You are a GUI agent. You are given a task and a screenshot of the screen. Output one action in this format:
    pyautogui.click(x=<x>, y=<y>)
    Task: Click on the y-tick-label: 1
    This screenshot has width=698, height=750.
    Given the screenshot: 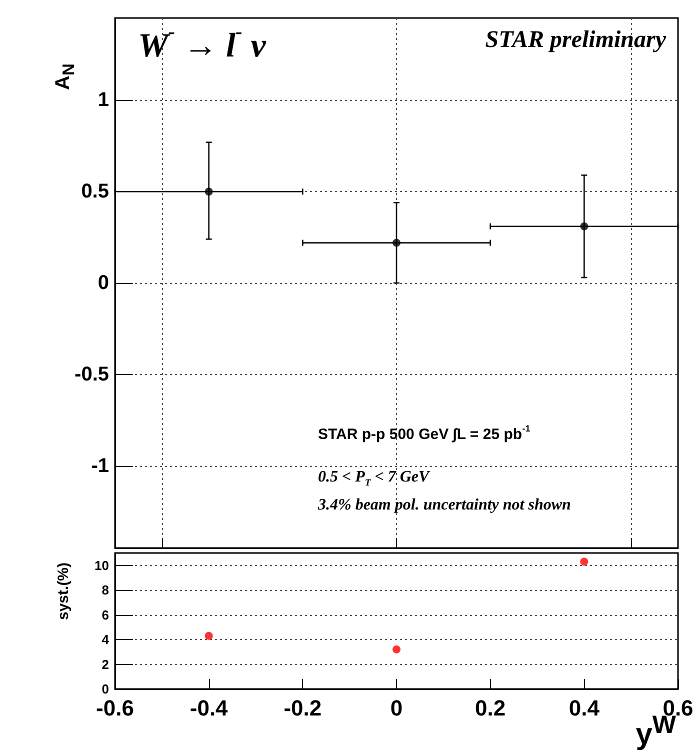 What is the action you would take?
    pyautogui.click(x=103, y=100)
    